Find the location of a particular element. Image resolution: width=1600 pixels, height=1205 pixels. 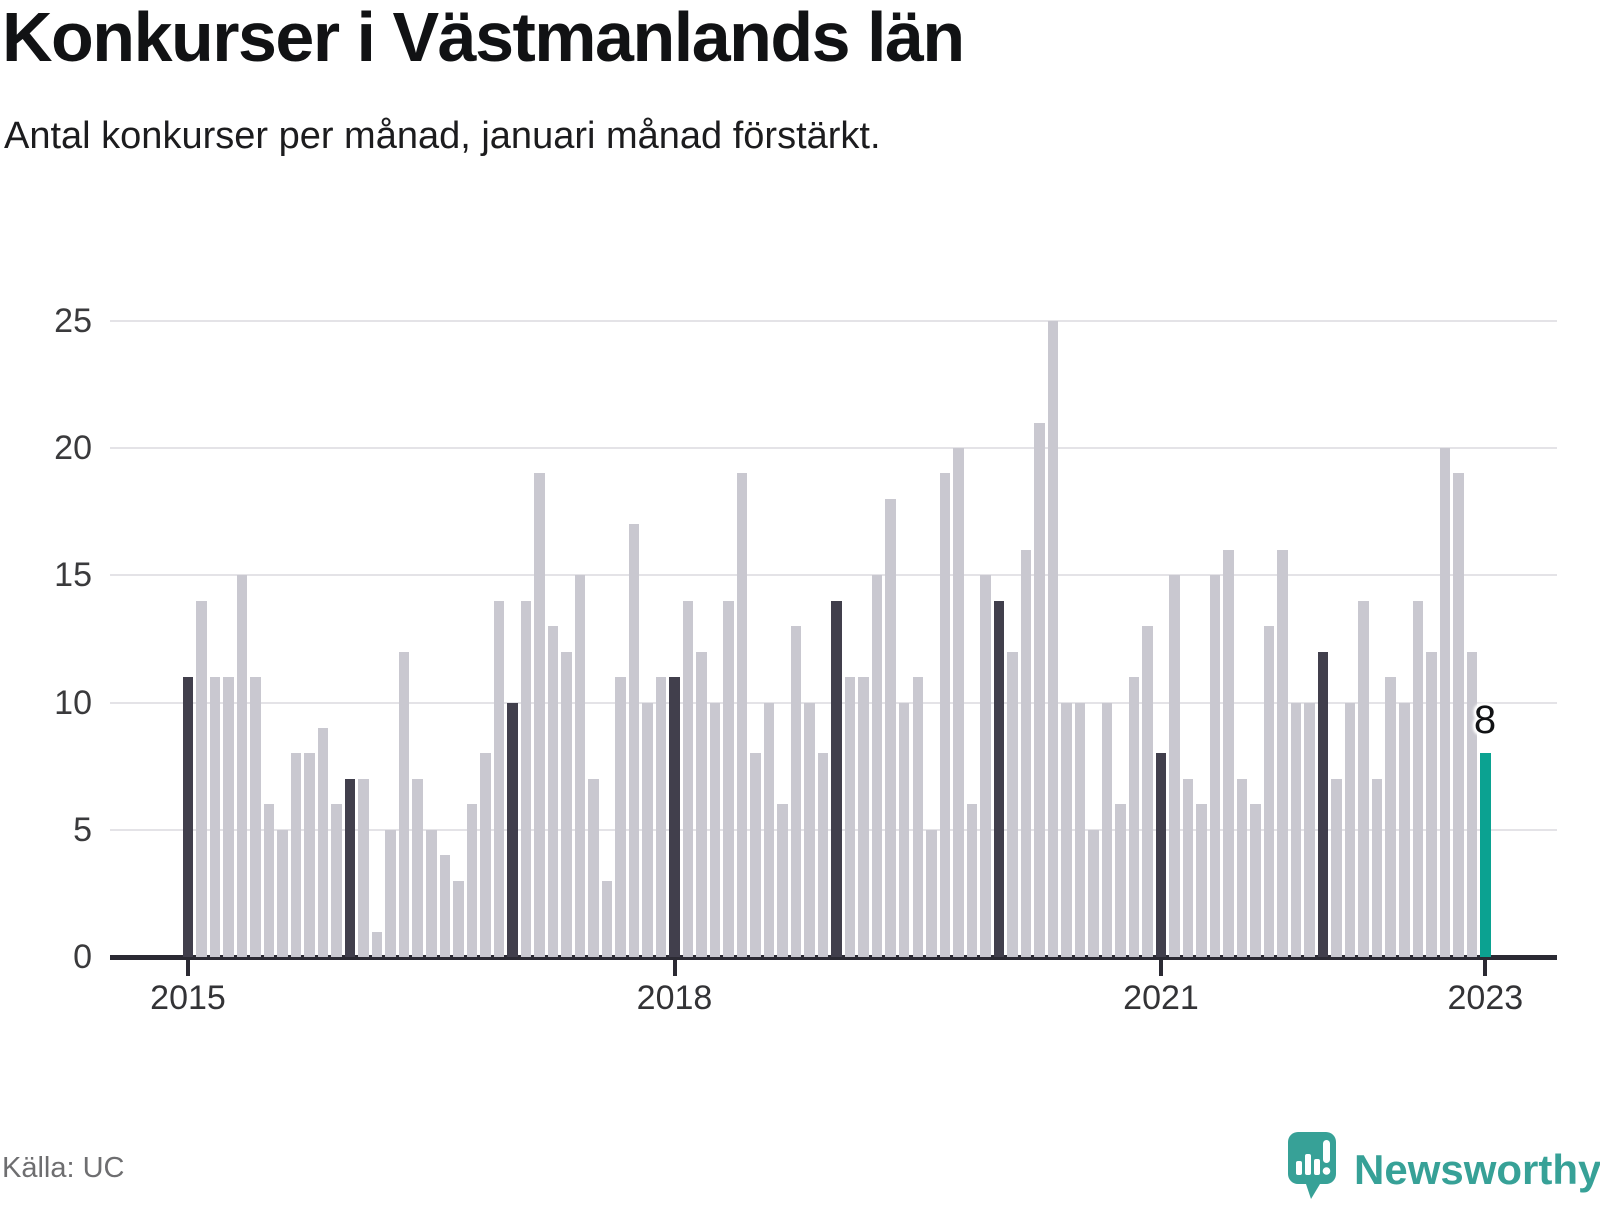

x-axis-label-2015: 2015 is located at coordinates (188, 998).